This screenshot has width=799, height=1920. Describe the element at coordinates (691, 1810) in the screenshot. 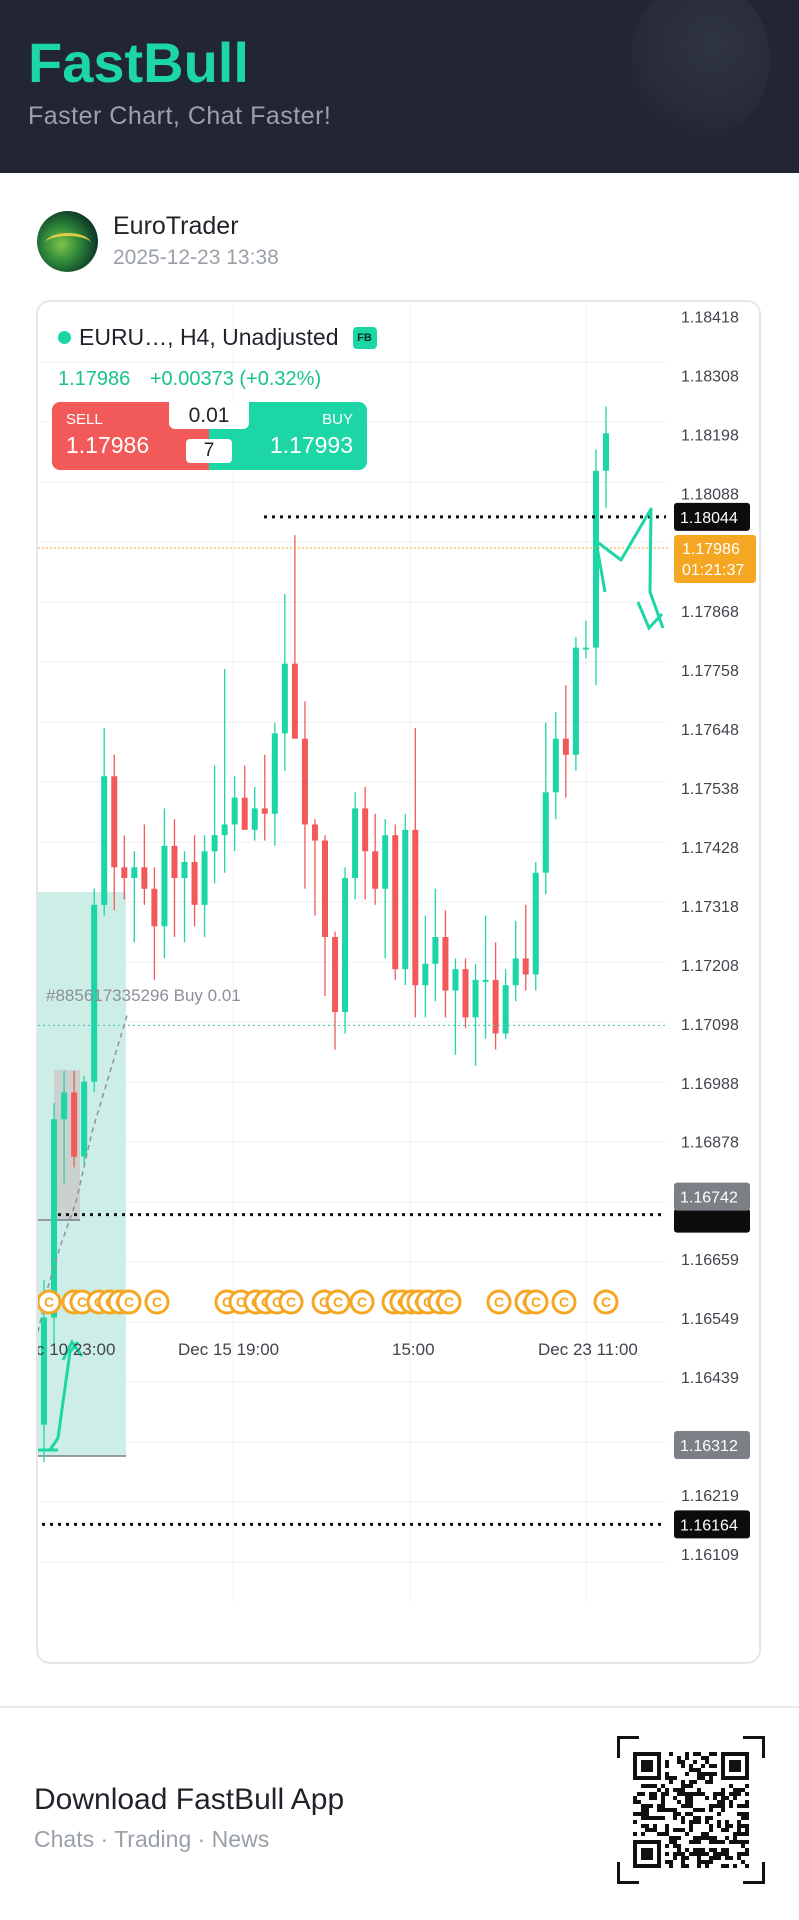

I see `qr-code-icon` at that location.